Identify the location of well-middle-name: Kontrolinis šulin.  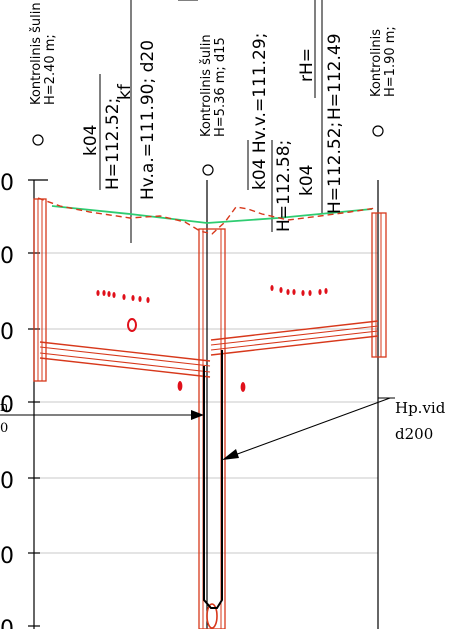
(206, 85).